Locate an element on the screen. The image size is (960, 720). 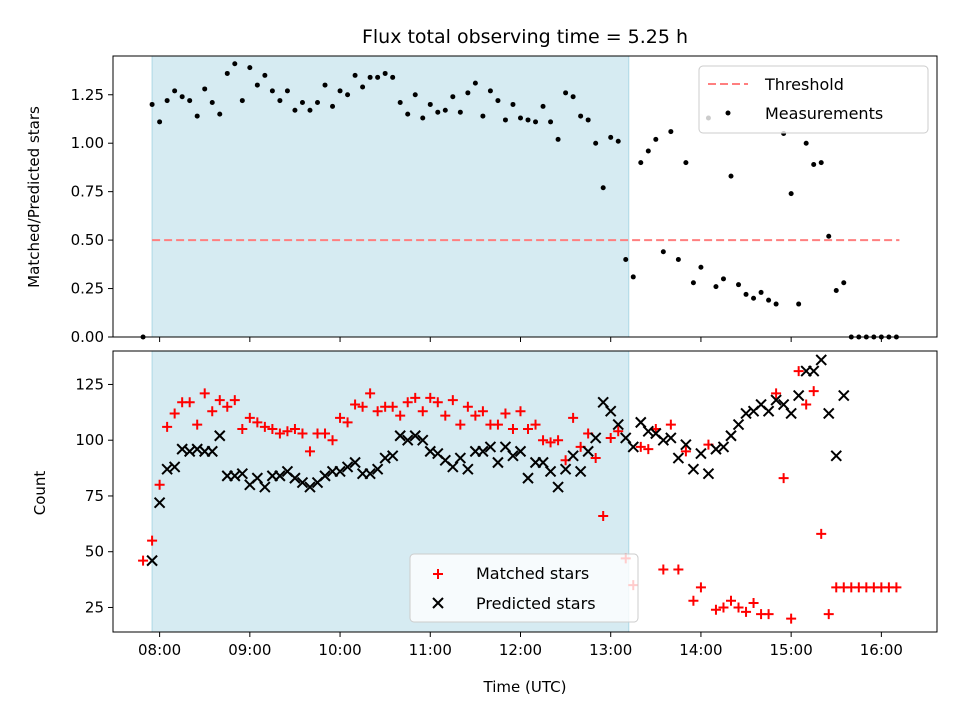
legend-box is located at coordinates (813, 99).